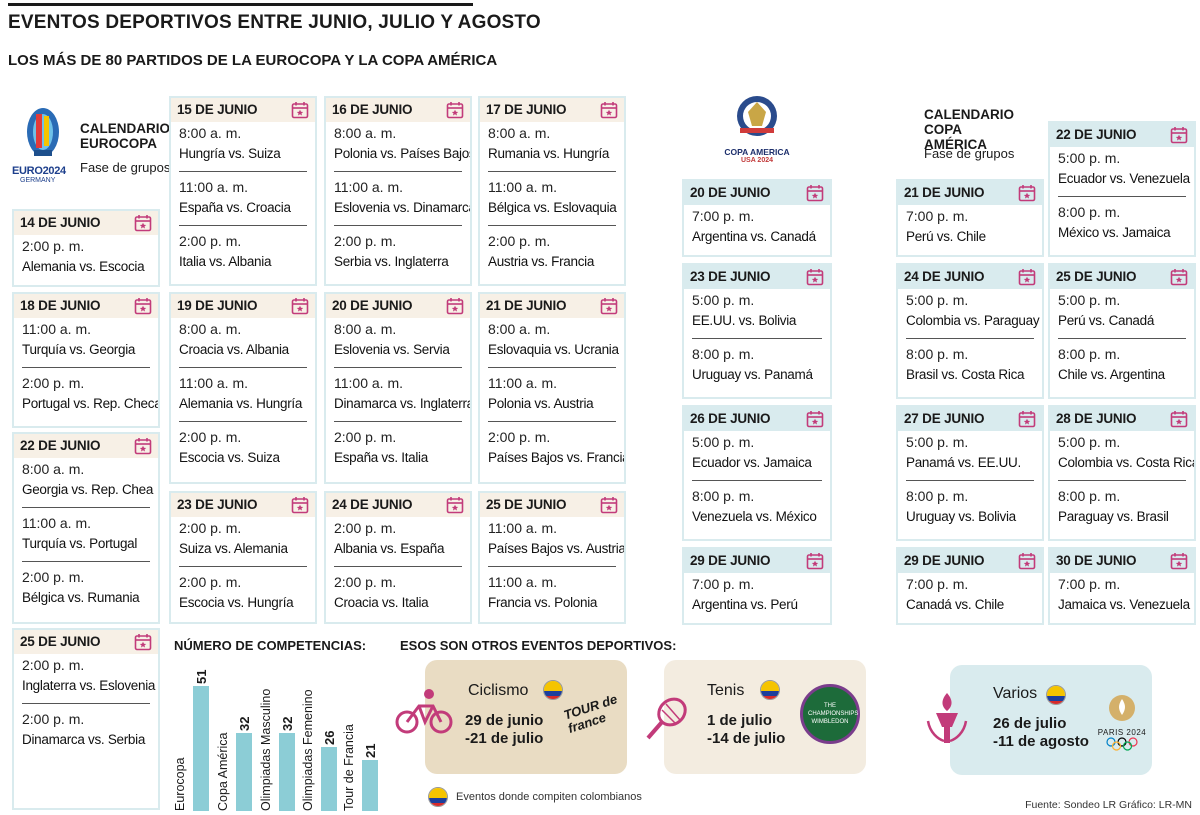 Image resolution: width=1200 pixels, height=815 pixels. Describe the element at coordinates (757, 362) in the screenshot. I see `match-item: 8:00 p. m. Uruguay vs. Panamá` at that location.